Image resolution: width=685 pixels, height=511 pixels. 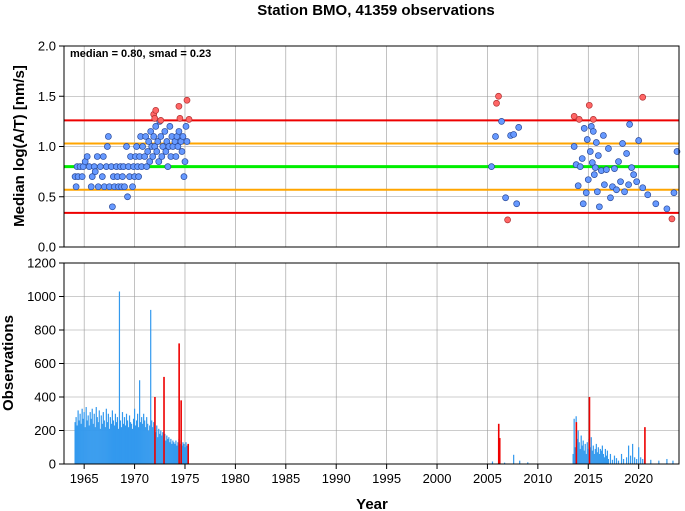 What do you see at coordinates (47, 146) in the screenshot?
I see `median-y-tick-label: 1.0` at bounding box center [47, 146].